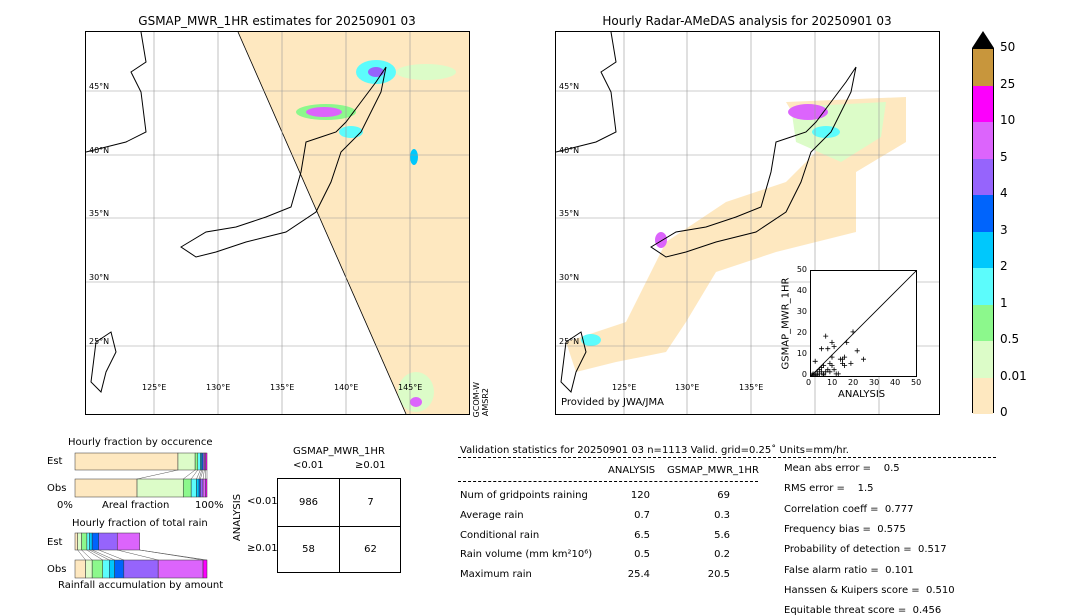 Image resolution: width=1080 pixels, height=616 pixels. What do you see at coordinates (346, 387) in the screenshot?
I see `longitude-label: 140°E` at bounding box center [346, 387].